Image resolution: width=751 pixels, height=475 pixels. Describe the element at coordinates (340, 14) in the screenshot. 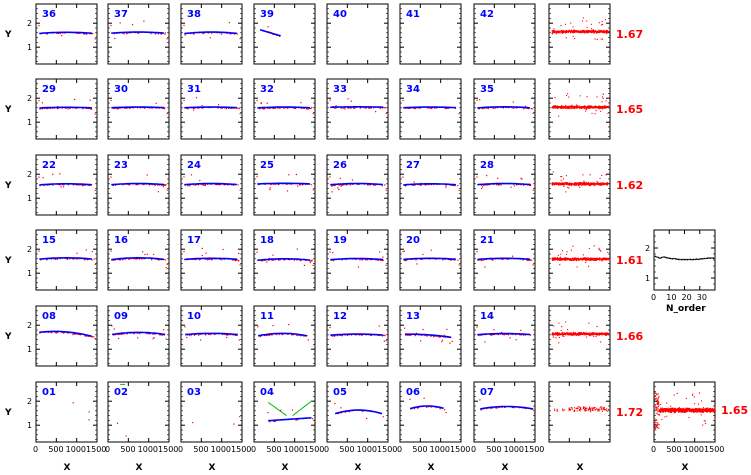

I see `order-label-40: 40` at that location.